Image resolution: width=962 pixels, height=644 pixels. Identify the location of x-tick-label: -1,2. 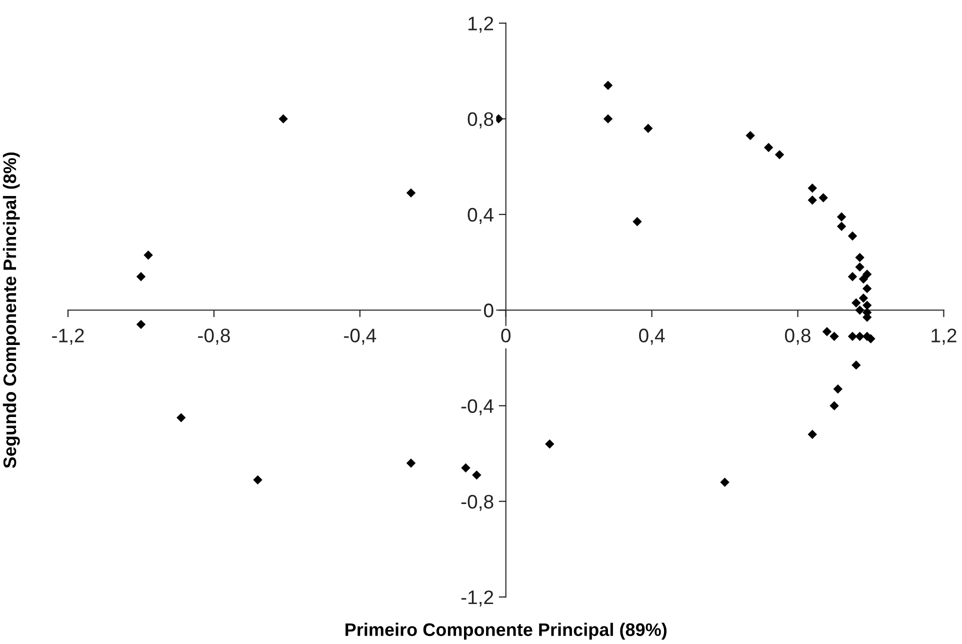
(68, 336).